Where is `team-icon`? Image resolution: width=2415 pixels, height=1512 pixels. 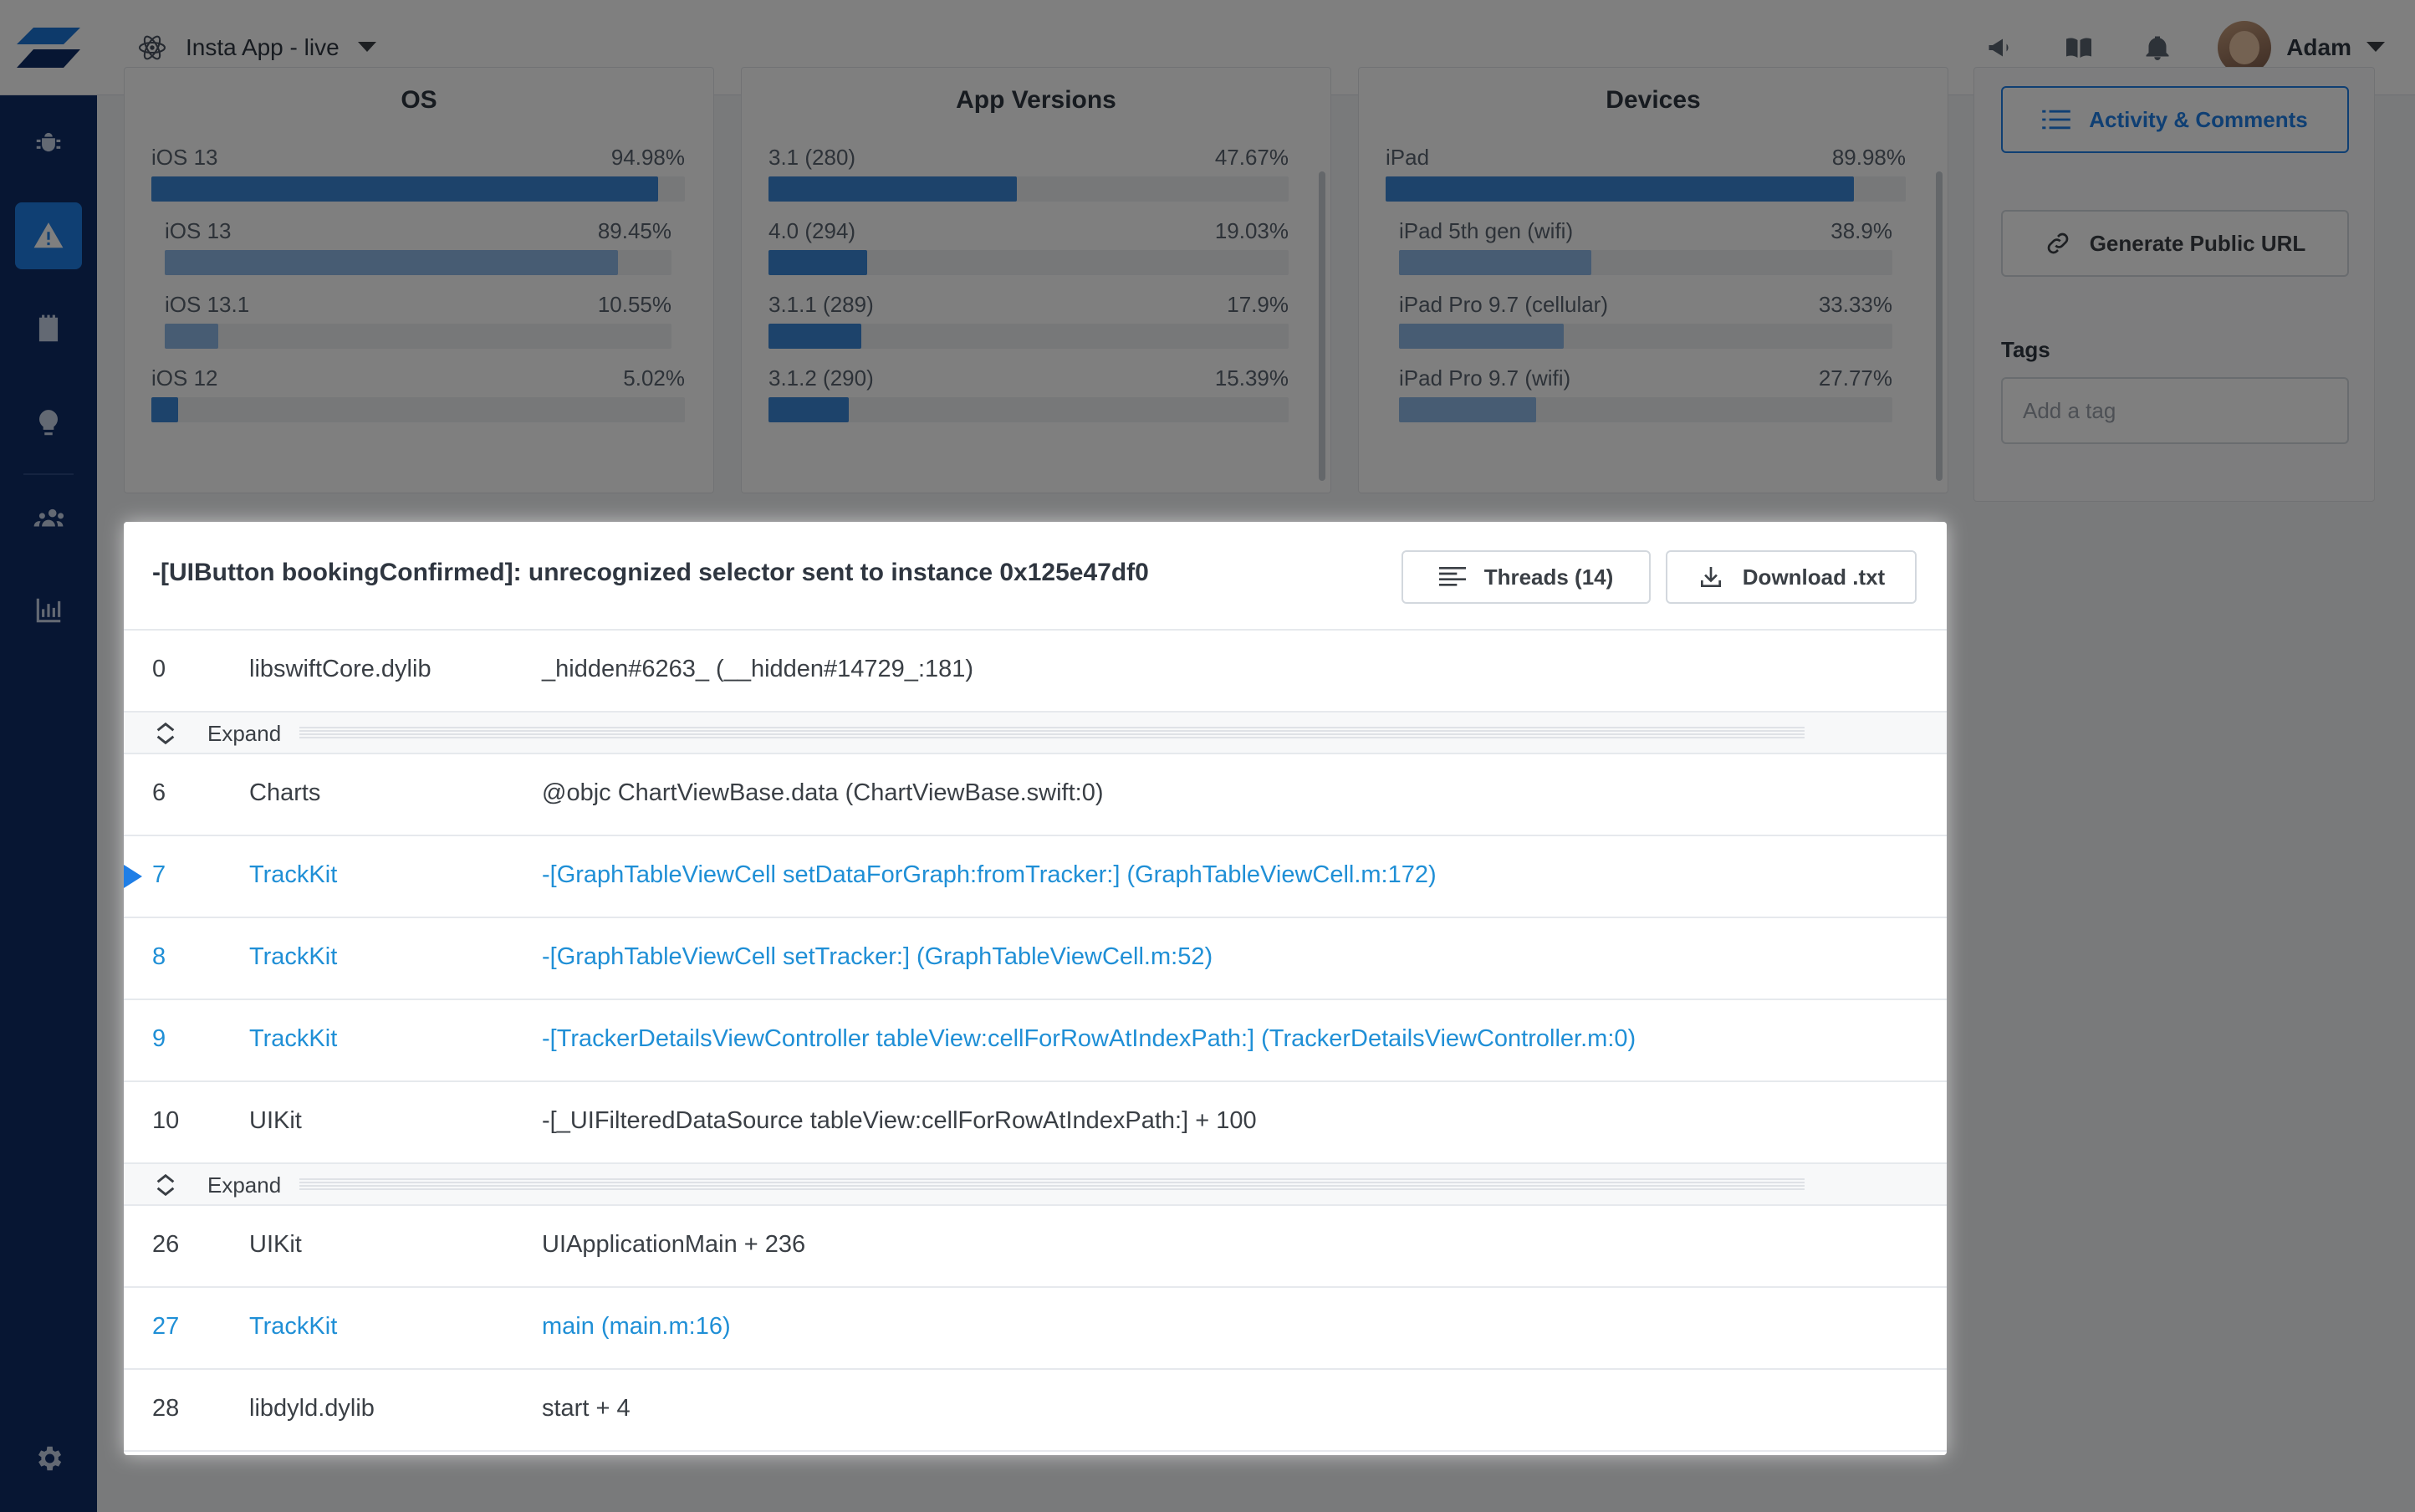
team-icon is located at coordinates (49, 517).